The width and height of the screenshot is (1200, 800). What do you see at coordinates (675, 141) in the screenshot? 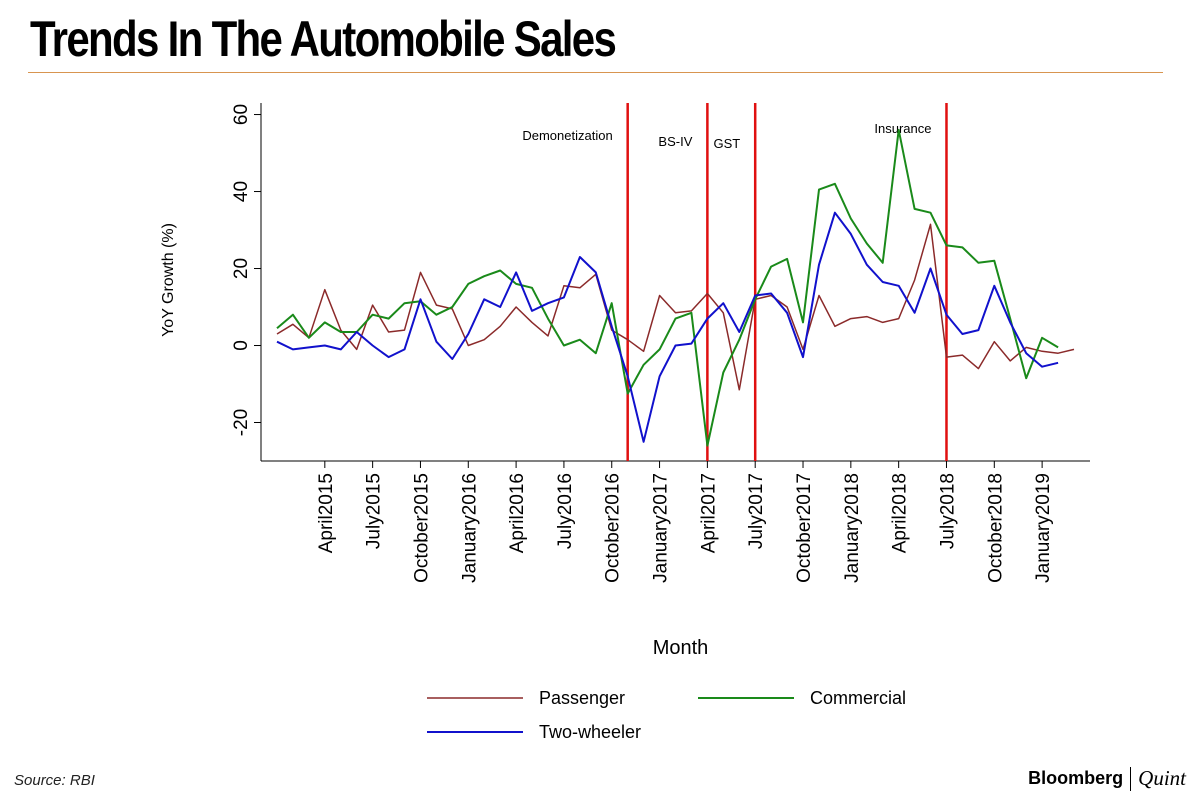
I see `event-label: BS-IV` at bounding box center [675, 141].